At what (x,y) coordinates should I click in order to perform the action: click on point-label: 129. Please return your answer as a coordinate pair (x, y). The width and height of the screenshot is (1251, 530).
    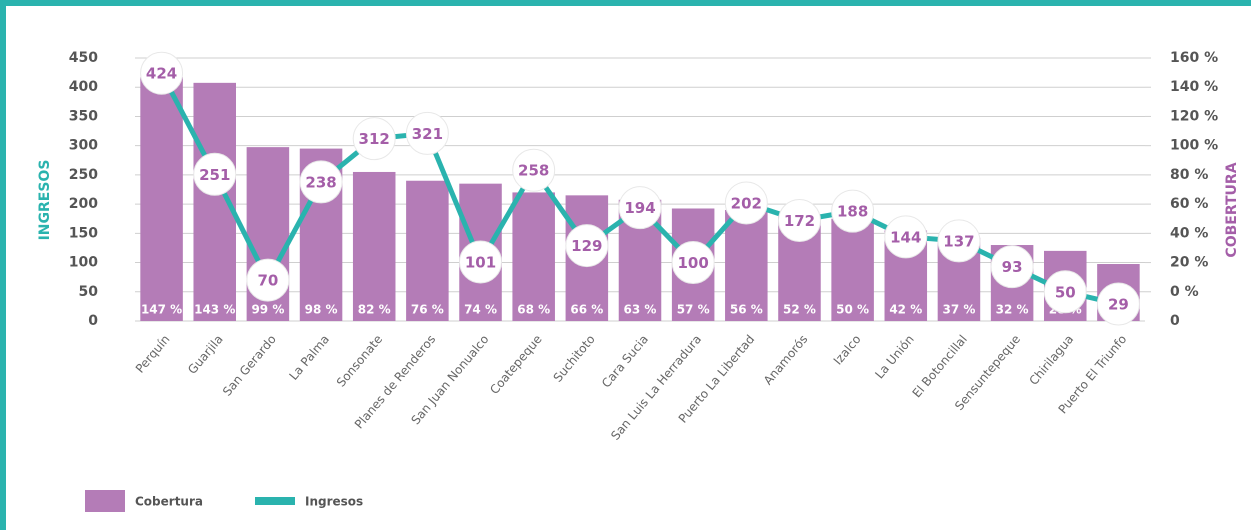
    Looking at the image, I should click on (586, 246).